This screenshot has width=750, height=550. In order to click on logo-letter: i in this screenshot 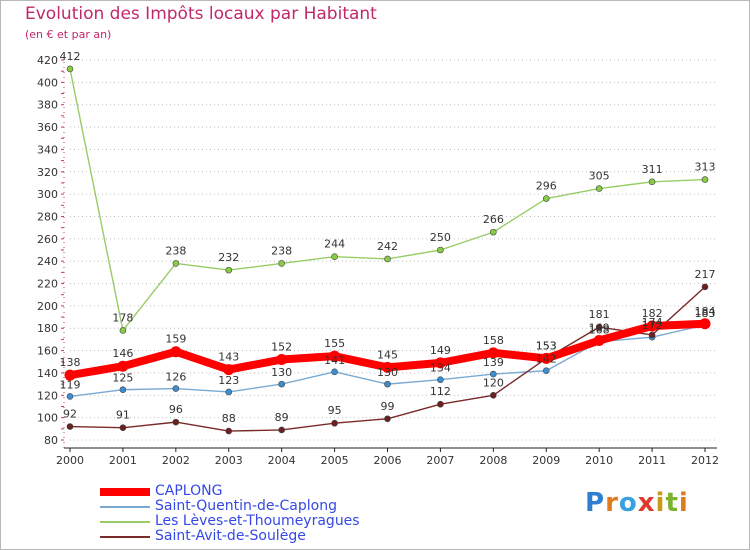, I will do `click(660, 503)`.